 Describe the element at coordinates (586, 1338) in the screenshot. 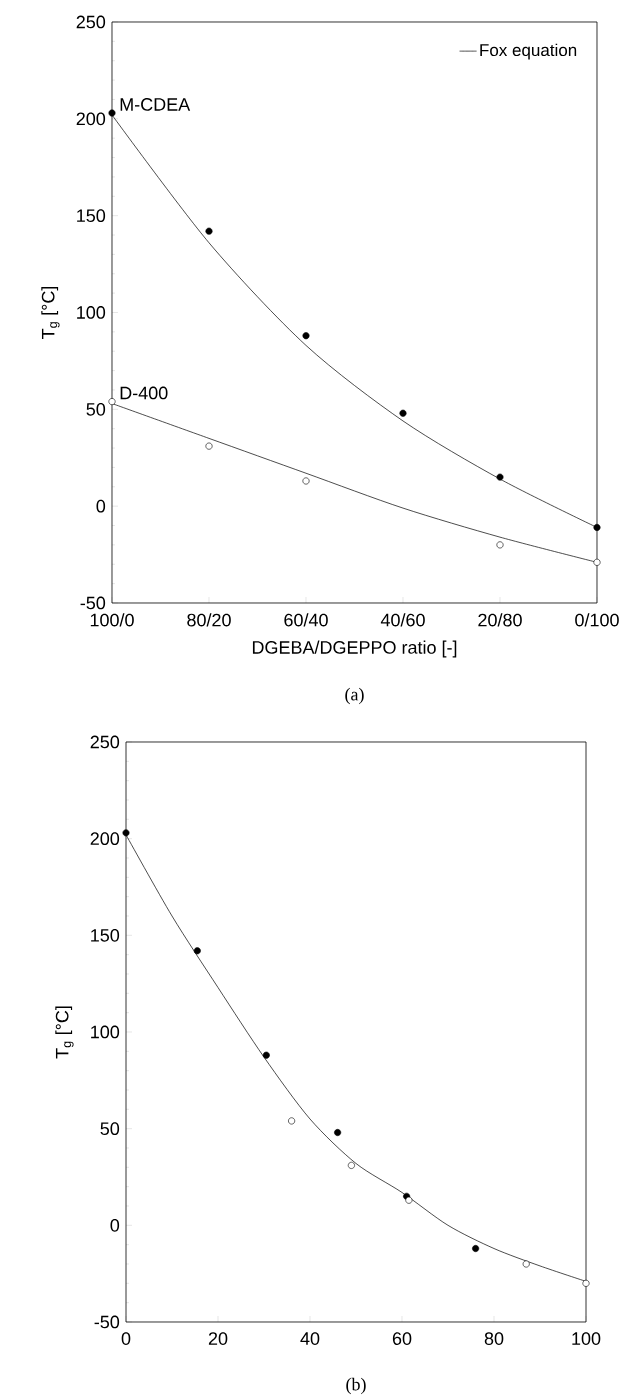

I see `x-tick-label: 100` at that location.